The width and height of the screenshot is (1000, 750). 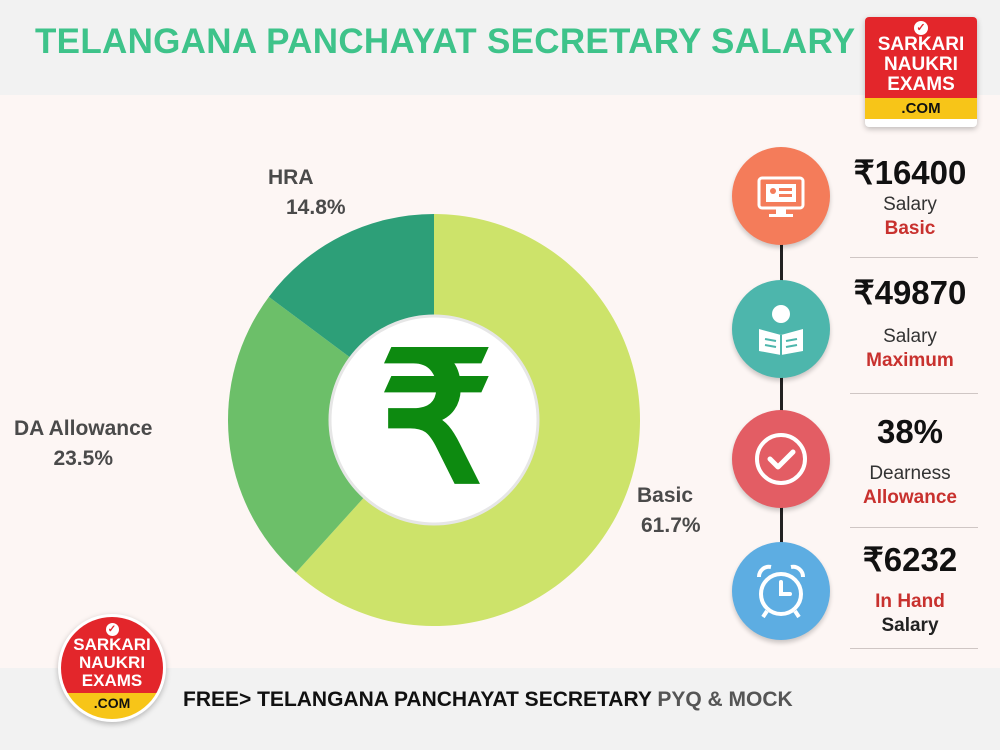 What do you see at coordinates (910, 228) in the screenshot?
I see `stat-highlight: Basic` at bounding box center [910, 228].